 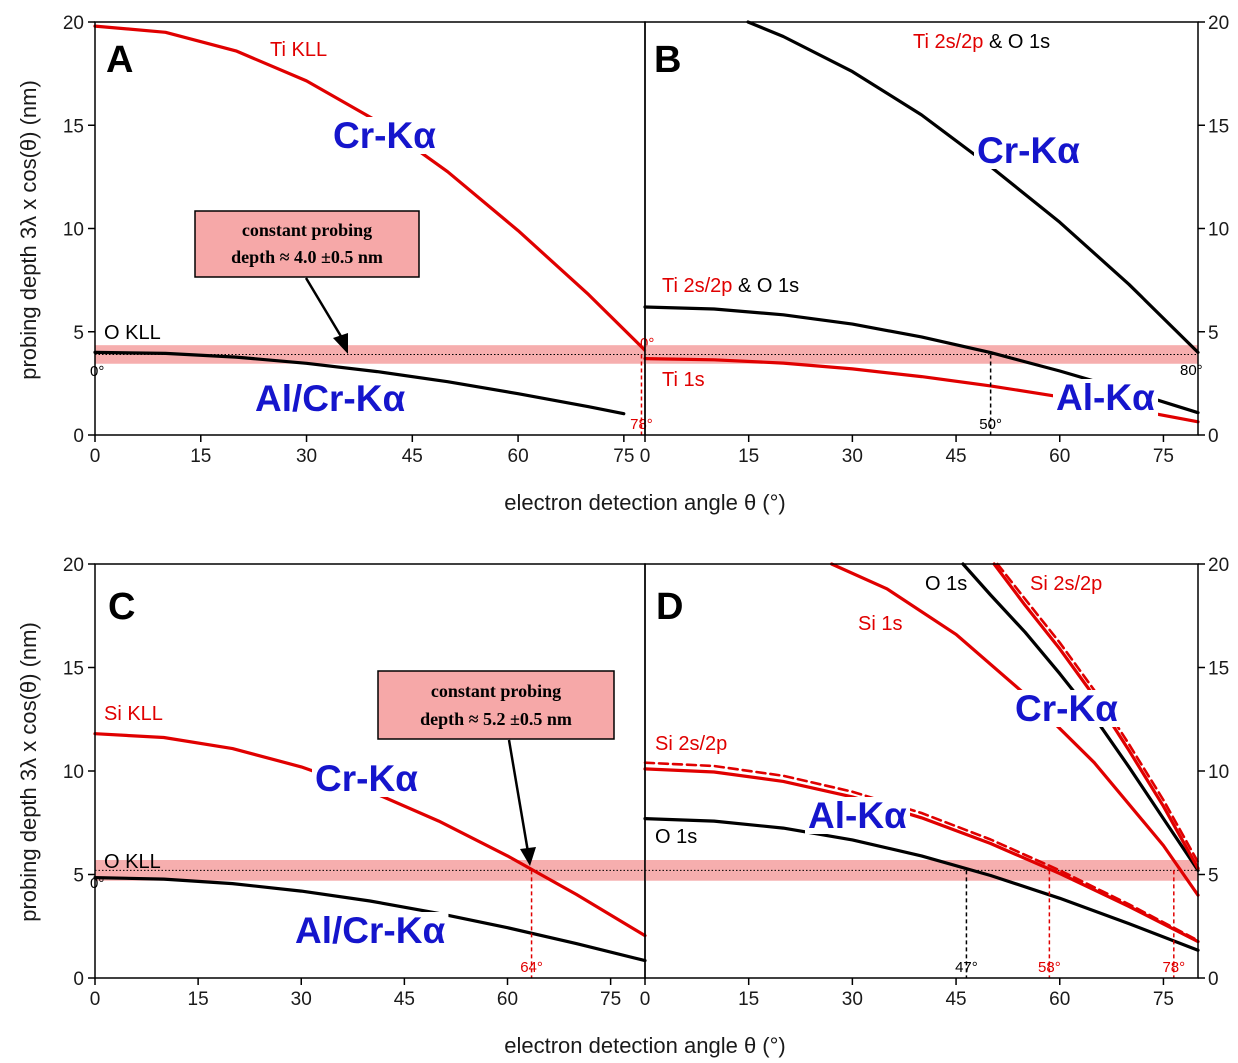 What do you see at coordinates (1016, 42) in the screenshot?
I see `label-b-top-black: & O 1s` at bounding box center [1016, 42].